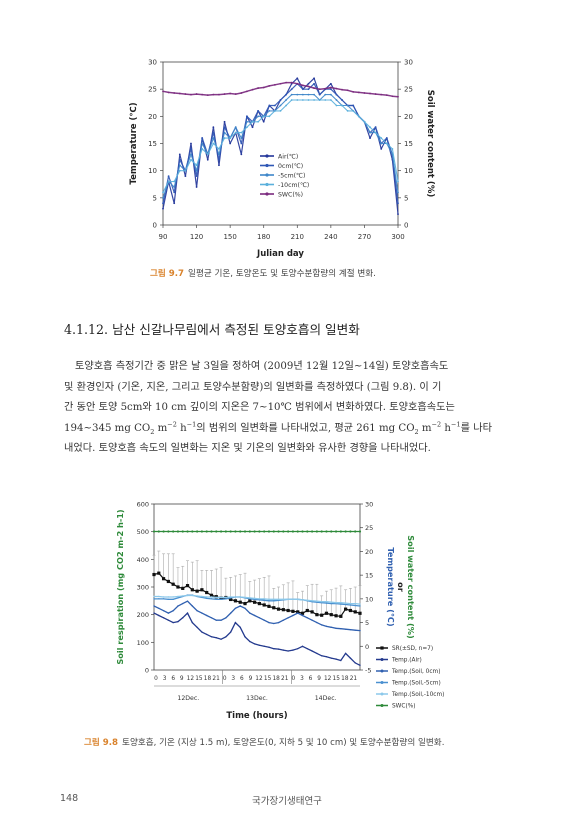  Describe the element at coordinates (167, 274) in the screenshot. I see `figure-9-7-number: 그림 9.7` at that location.